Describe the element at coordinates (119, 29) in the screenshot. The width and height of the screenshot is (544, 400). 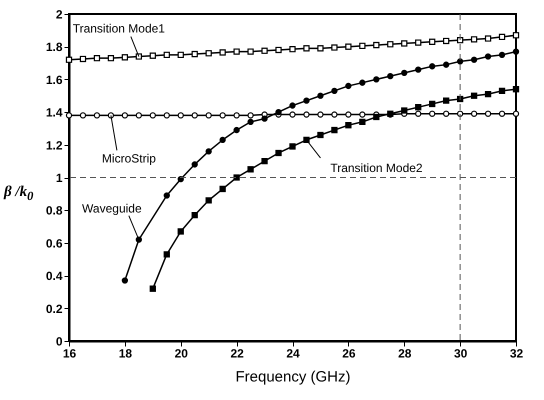
I see `series-label: Transition Mode1` at that location.